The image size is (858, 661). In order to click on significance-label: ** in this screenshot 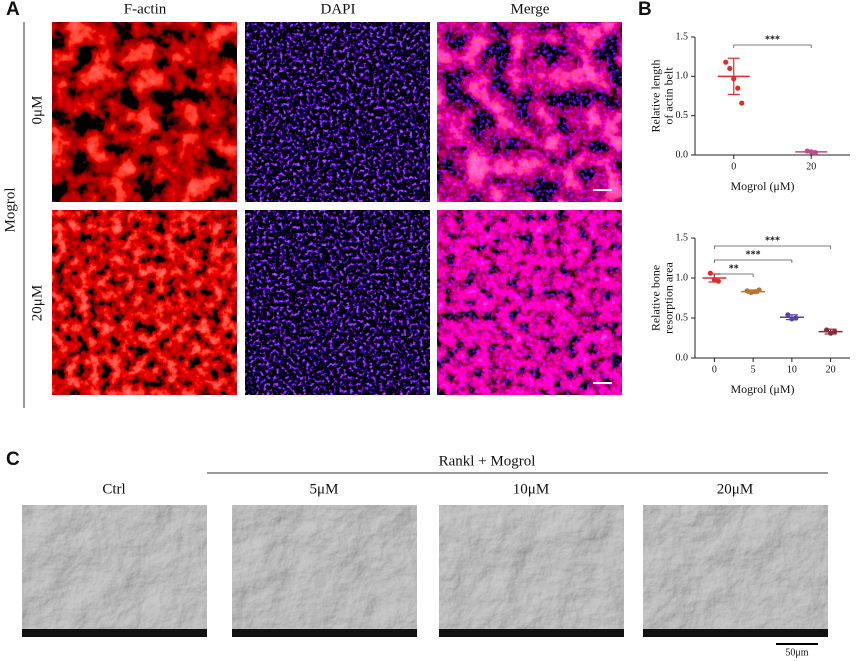, I will do `click(734, 268)`.